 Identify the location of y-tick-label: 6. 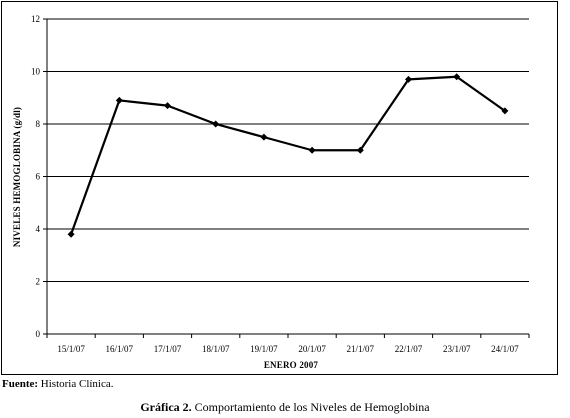
(38, 177).